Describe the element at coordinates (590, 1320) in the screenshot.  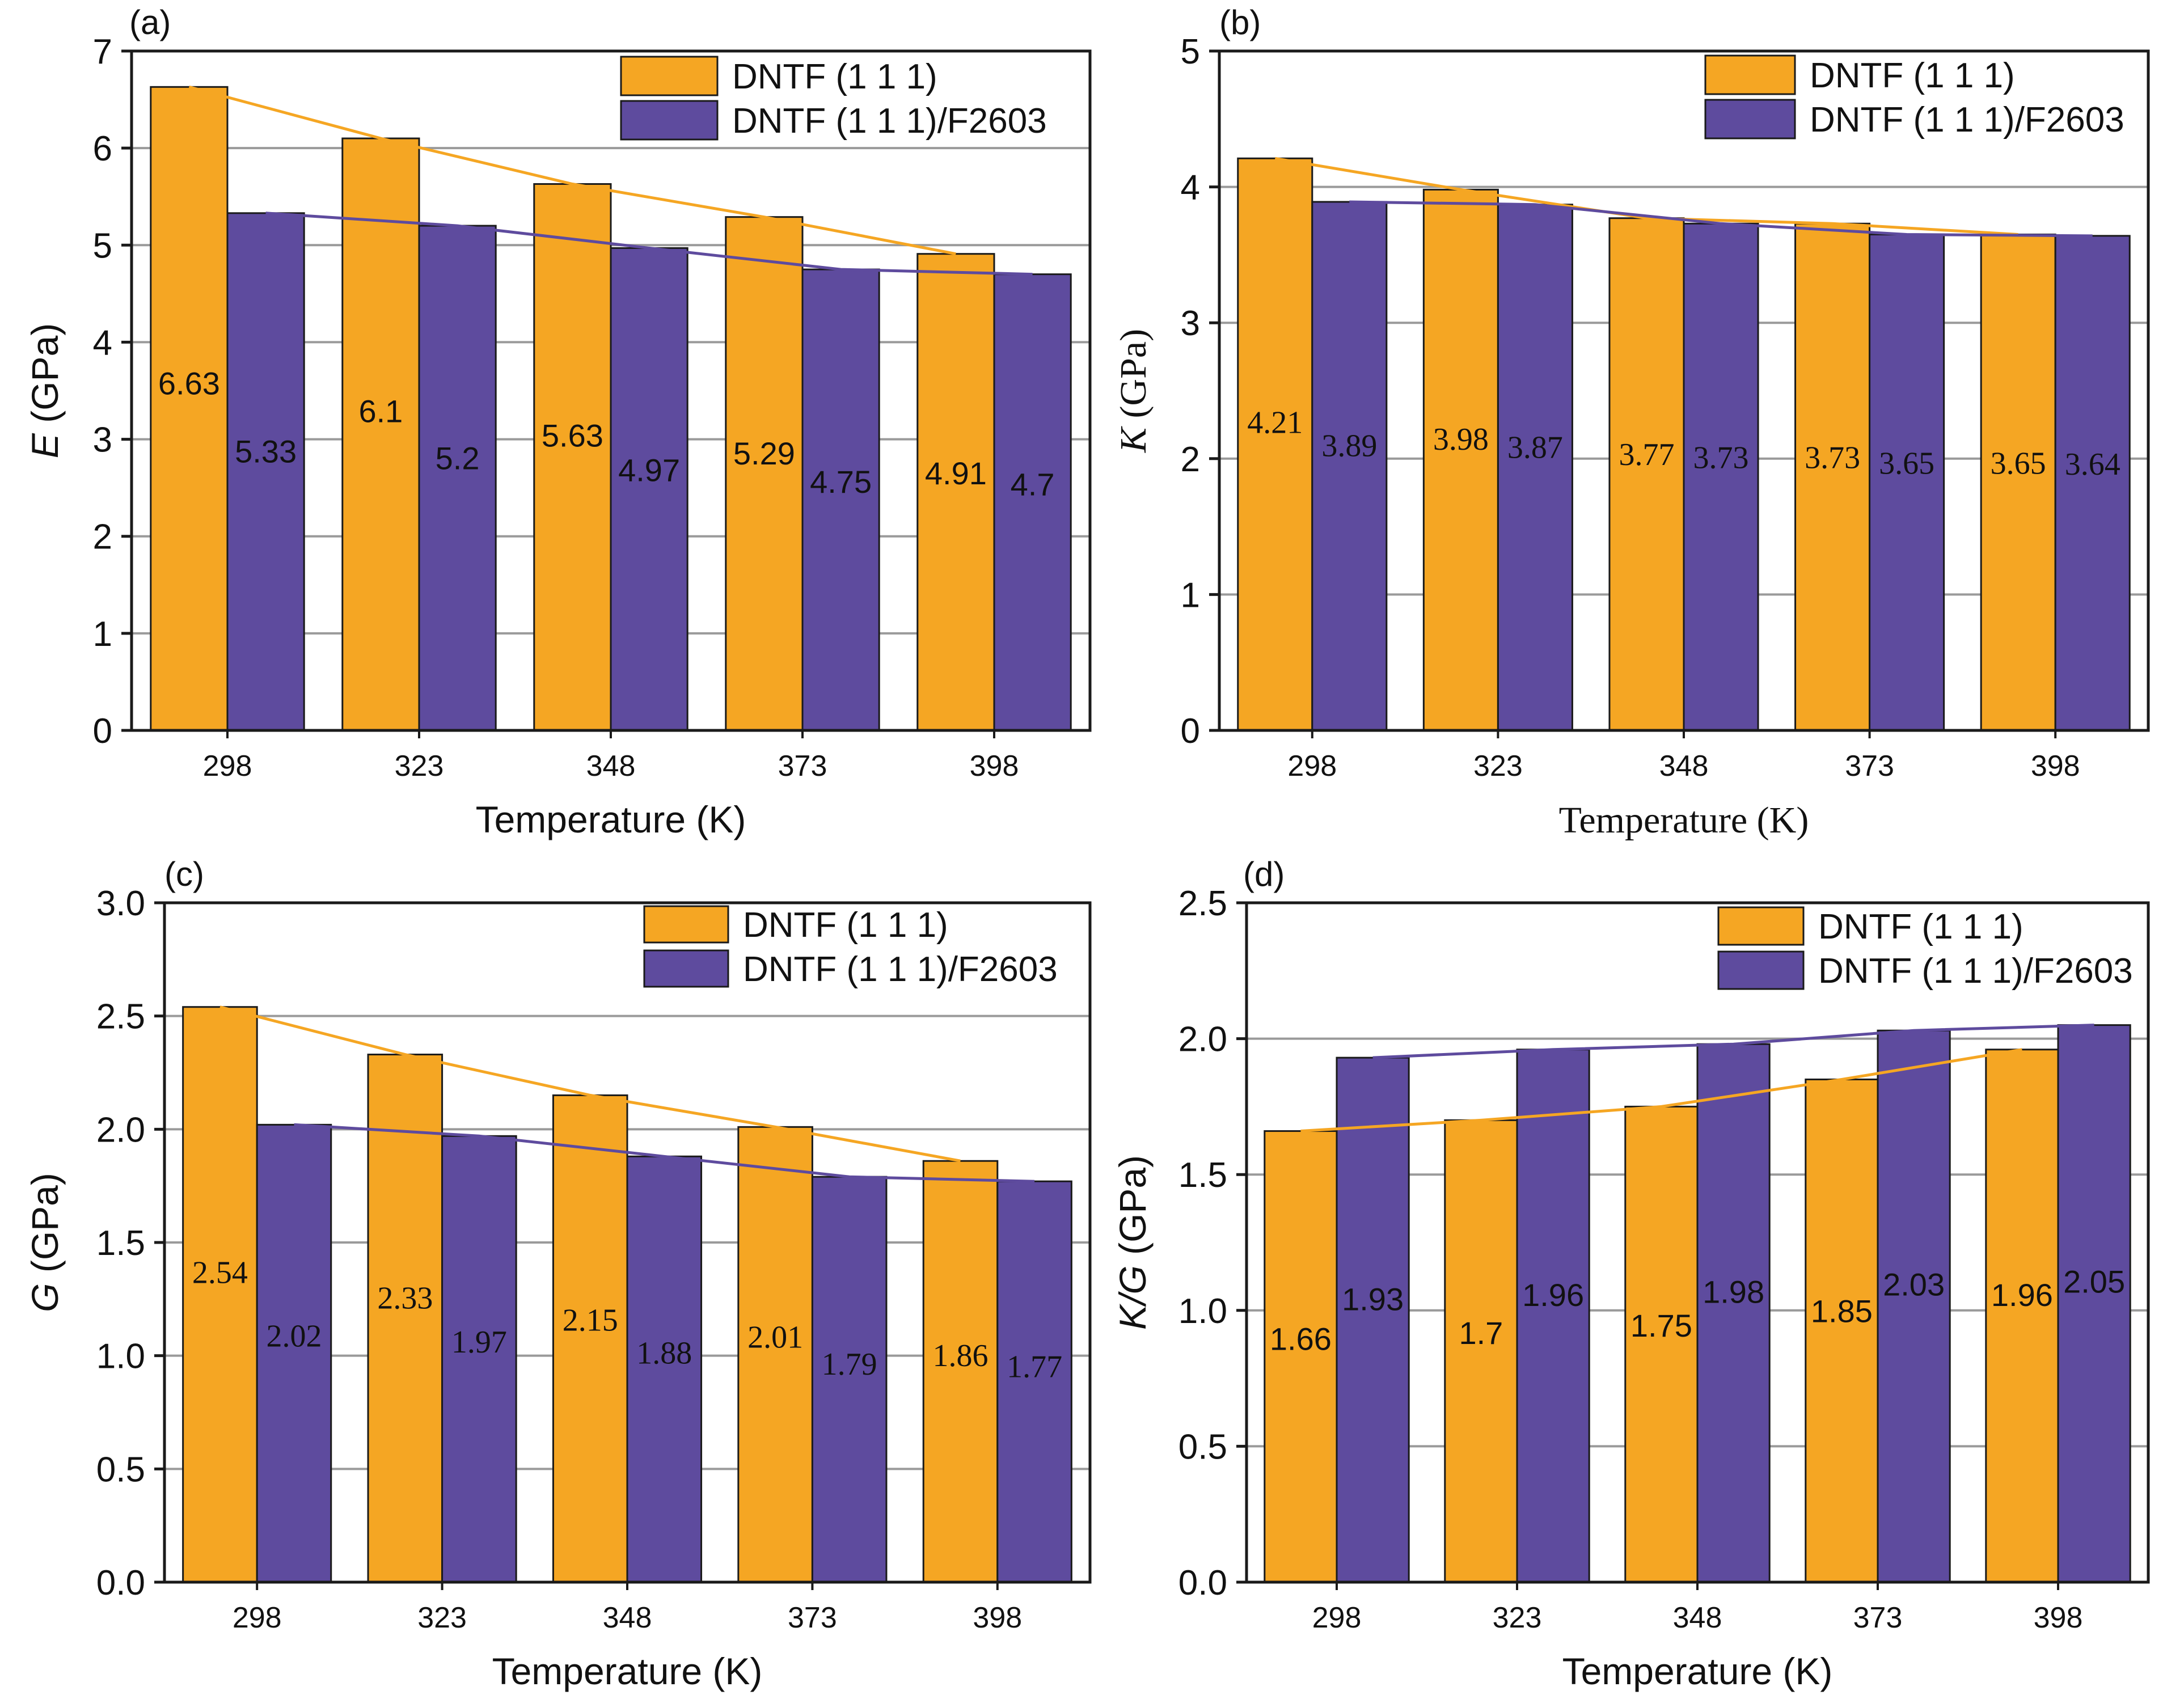
I see `bar-value-label: 2.15` at that location.